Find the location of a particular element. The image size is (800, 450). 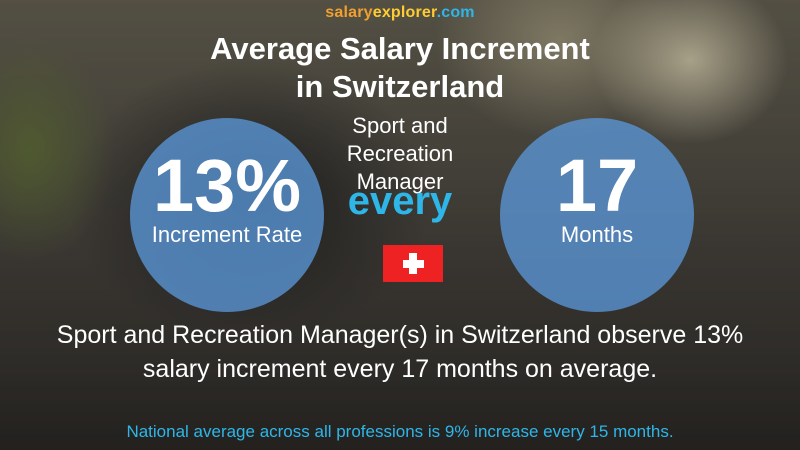

brand-logo: salaryexplorer.com is located at coordinates (400, 13).